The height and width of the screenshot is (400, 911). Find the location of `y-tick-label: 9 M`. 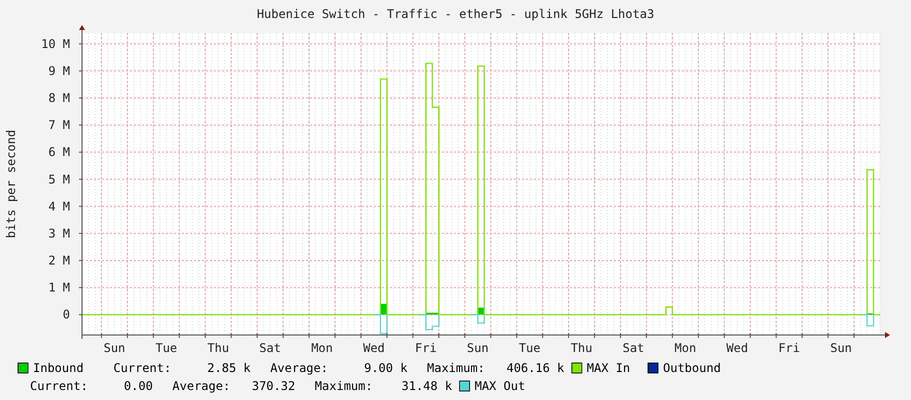

y-tick-label: 9 M is located at coordinates (59, 71).